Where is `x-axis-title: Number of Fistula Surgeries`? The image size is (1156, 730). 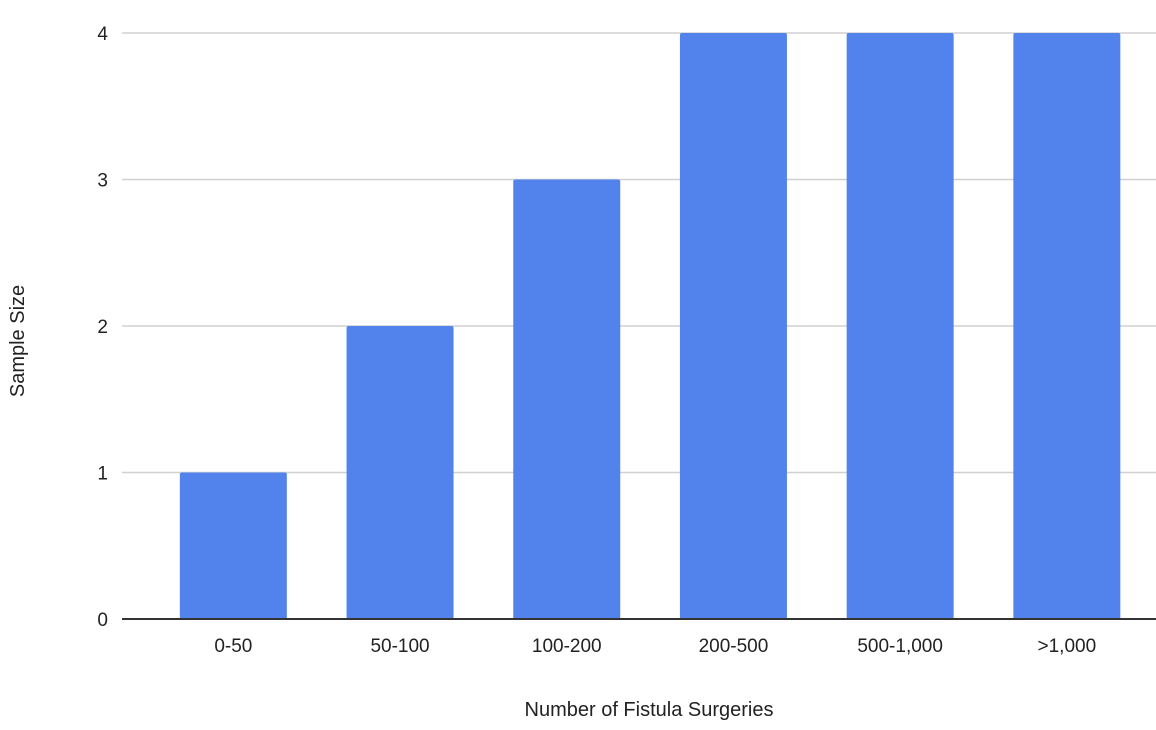
x-axis-title: Number of Fistula Surgeries is located at coordinates (649, 710).